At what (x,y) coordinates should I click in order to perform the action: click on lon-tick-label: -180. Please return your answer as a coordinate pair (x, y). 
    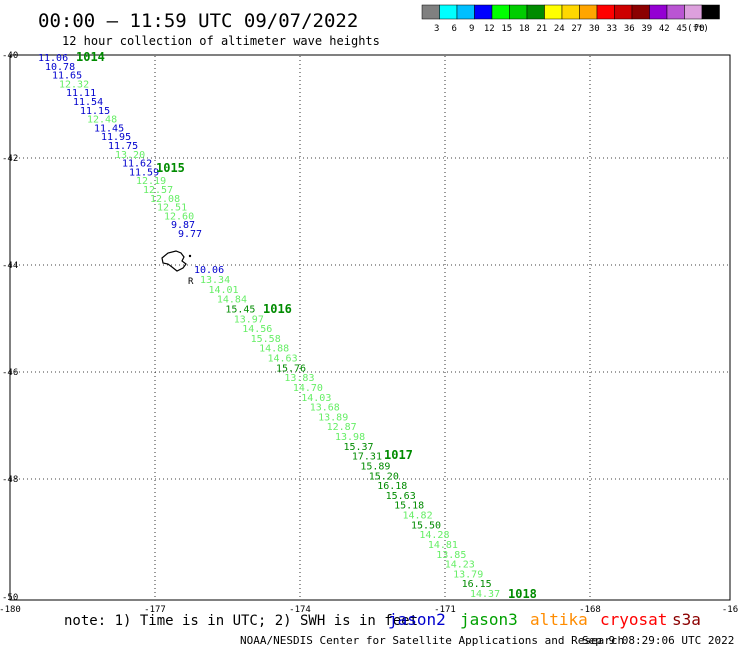
    Looking at the image, I should click on (10, 610).